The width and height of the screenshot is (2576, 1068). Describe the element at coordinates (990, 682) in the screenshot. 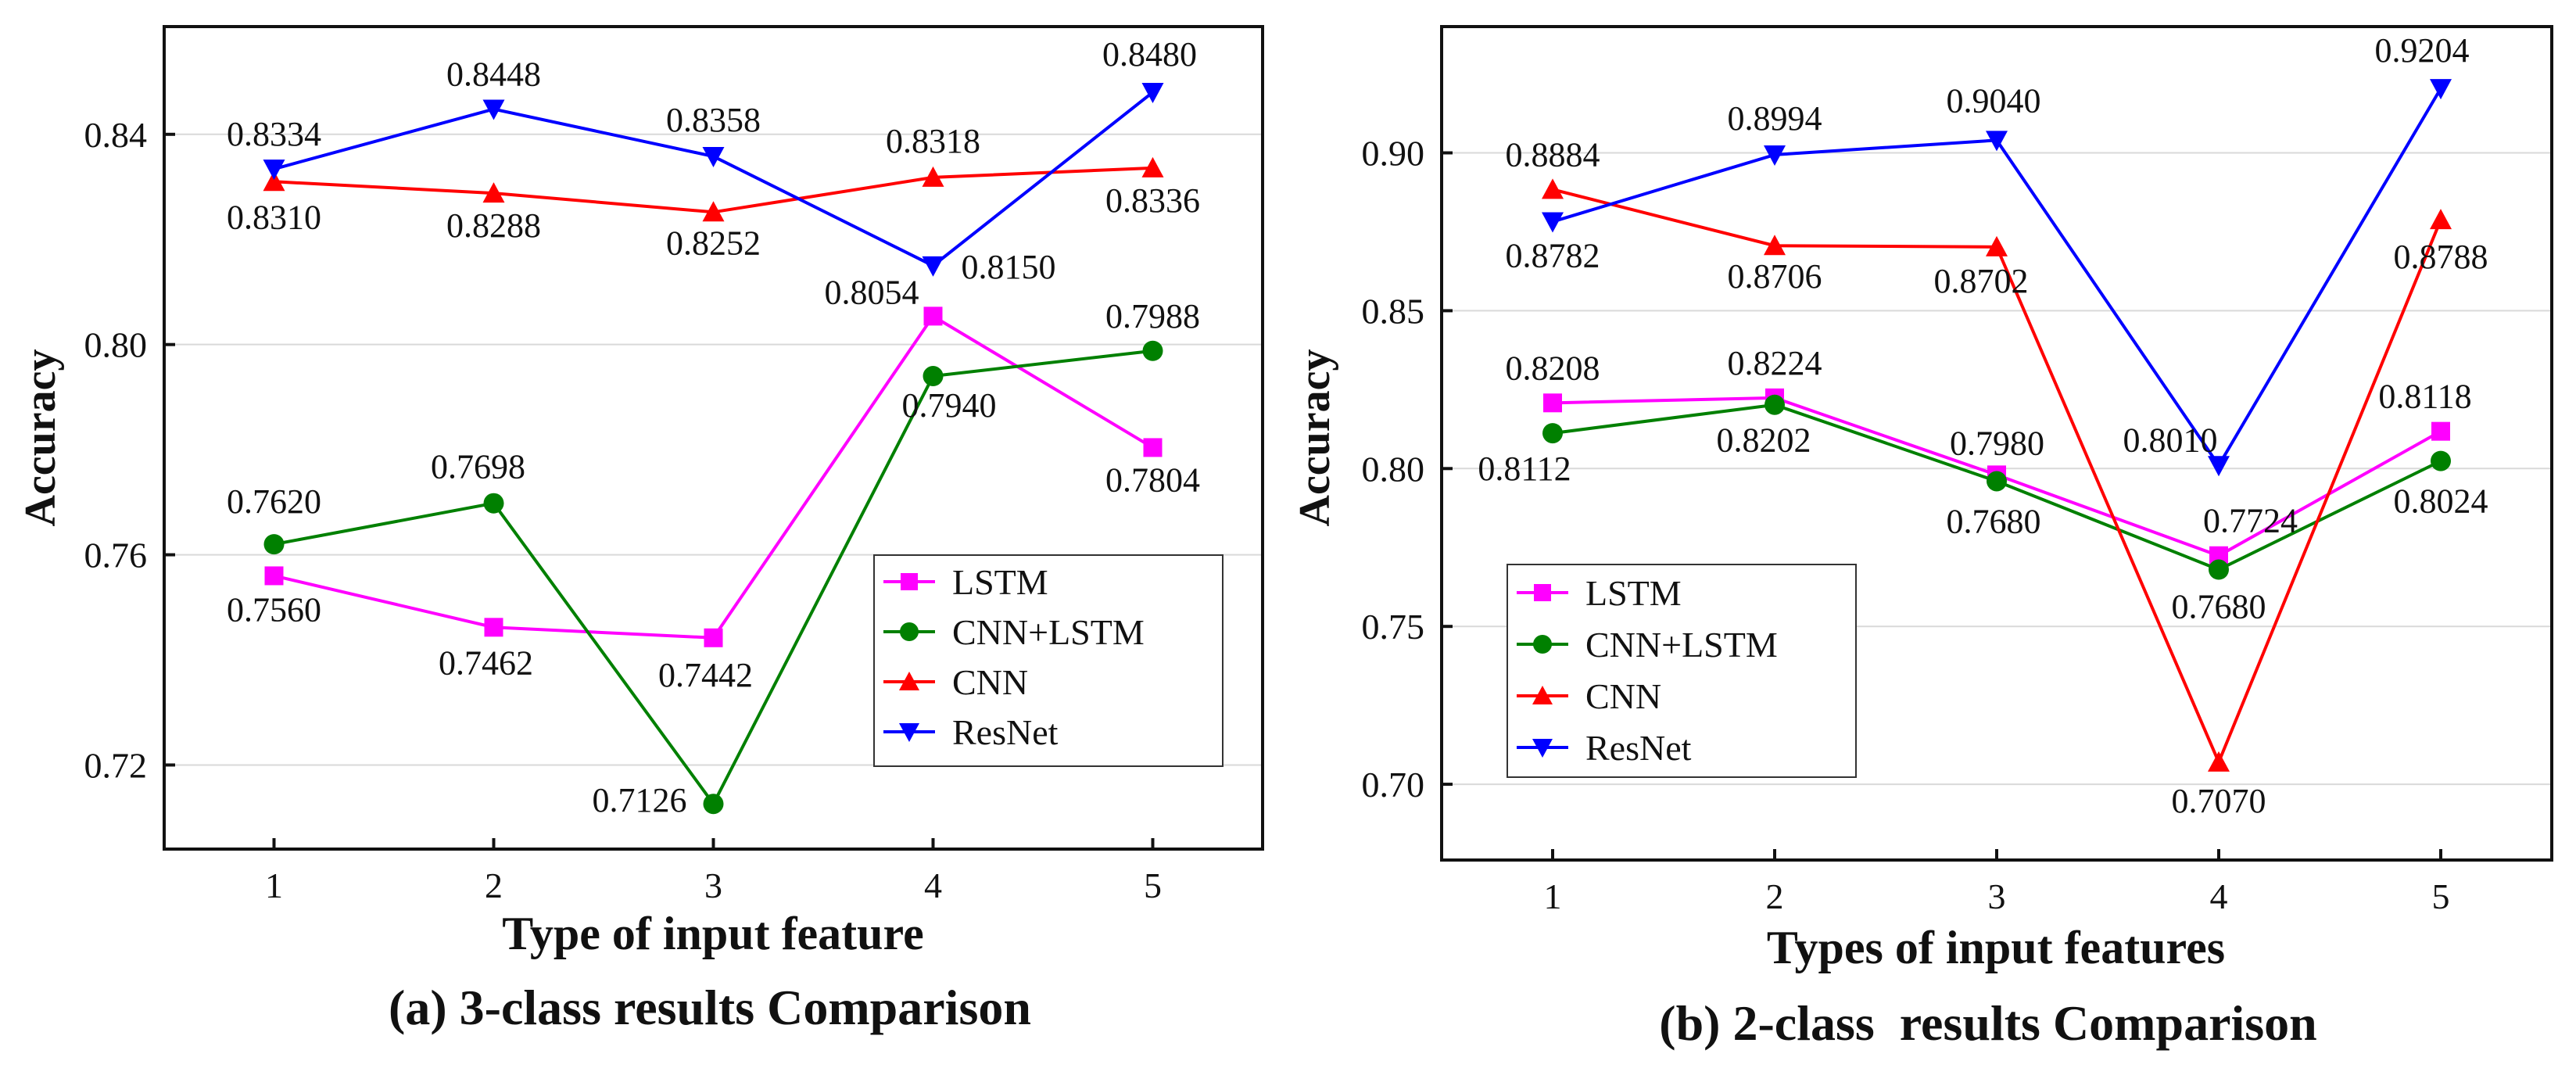

I see `legend-label-cnn-a: CNN` at that location.